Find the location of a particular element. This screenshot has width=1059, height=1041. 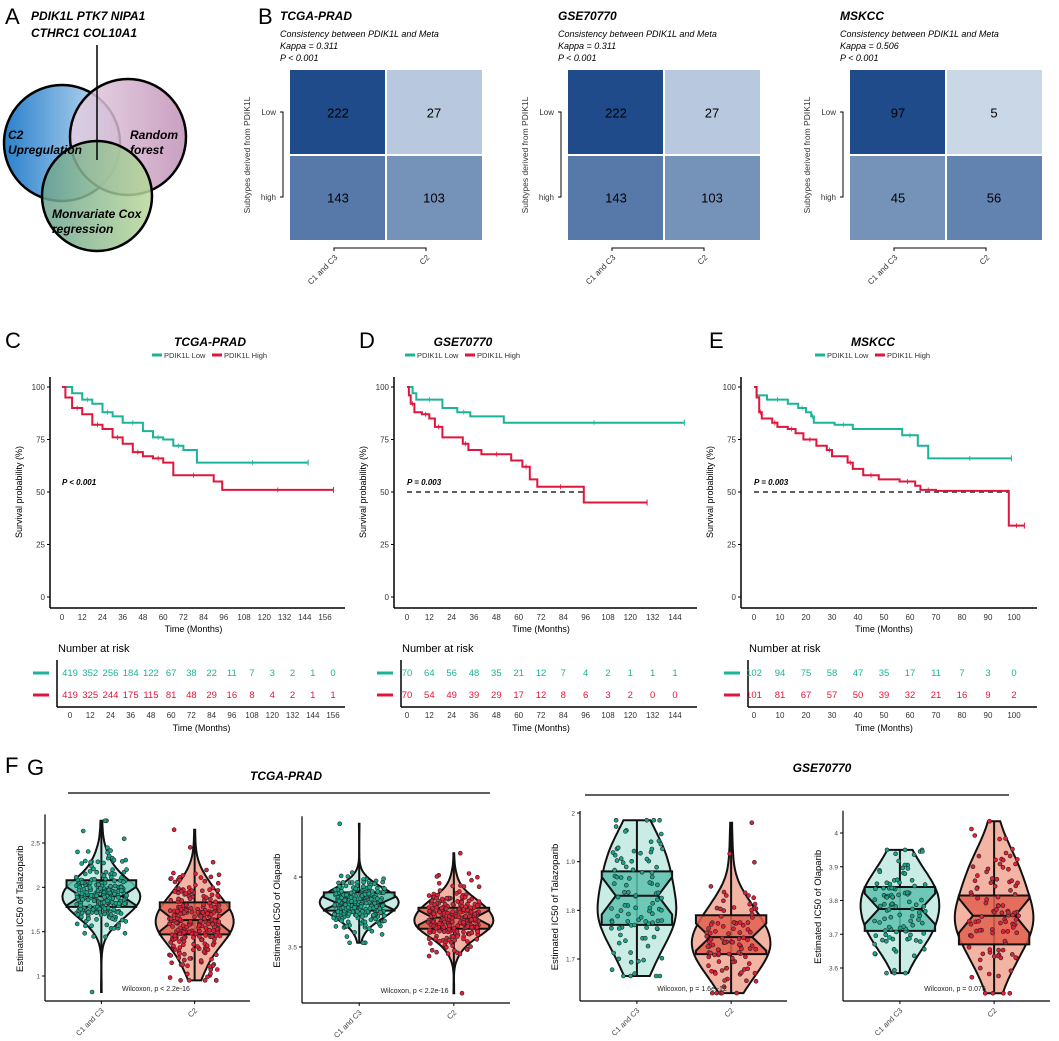

x-tick-label: 96 is located at coordinates (585, 617).